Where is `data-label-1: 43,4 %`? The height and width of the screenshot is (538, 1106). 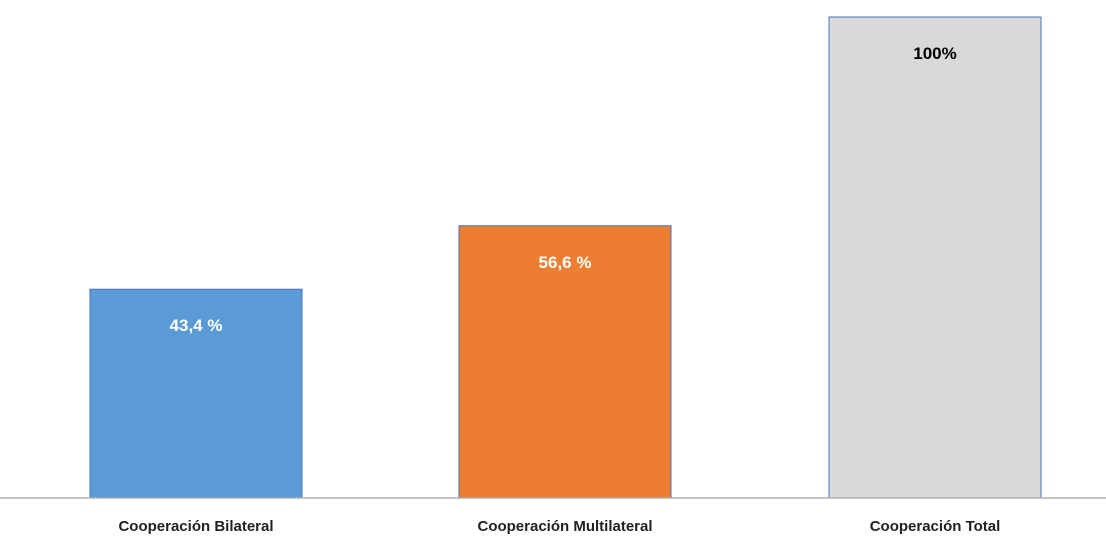
data-label-1: 43,4 % is located at coordinates (196, 325).